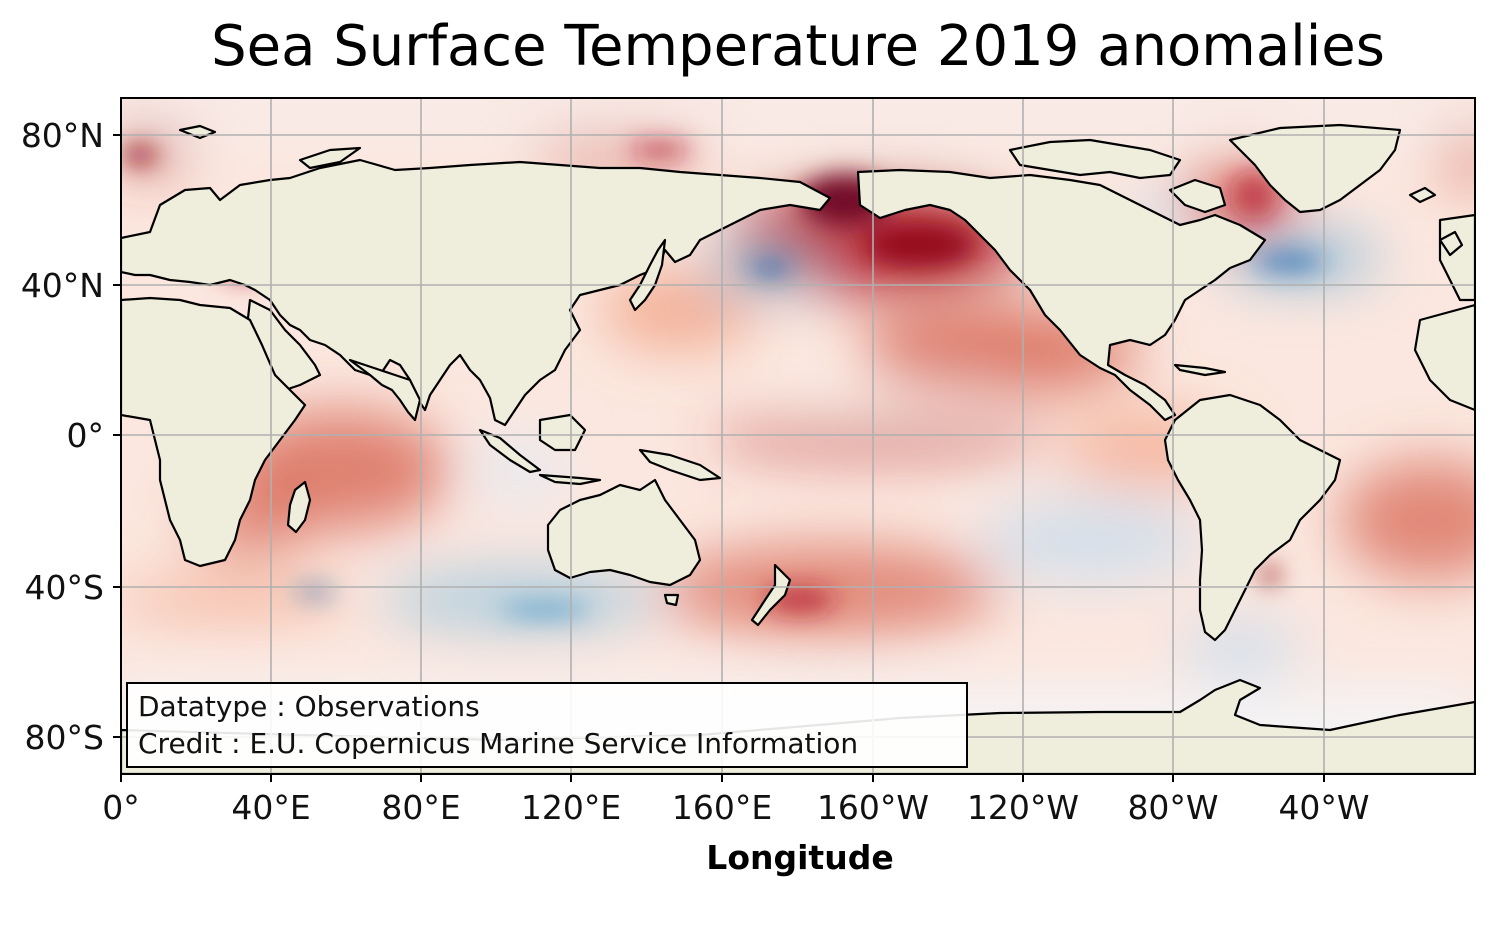 The height and width of the screenshot is (936, 1512). I want to click on y-tick-label: 40°N, so click(62, 285).